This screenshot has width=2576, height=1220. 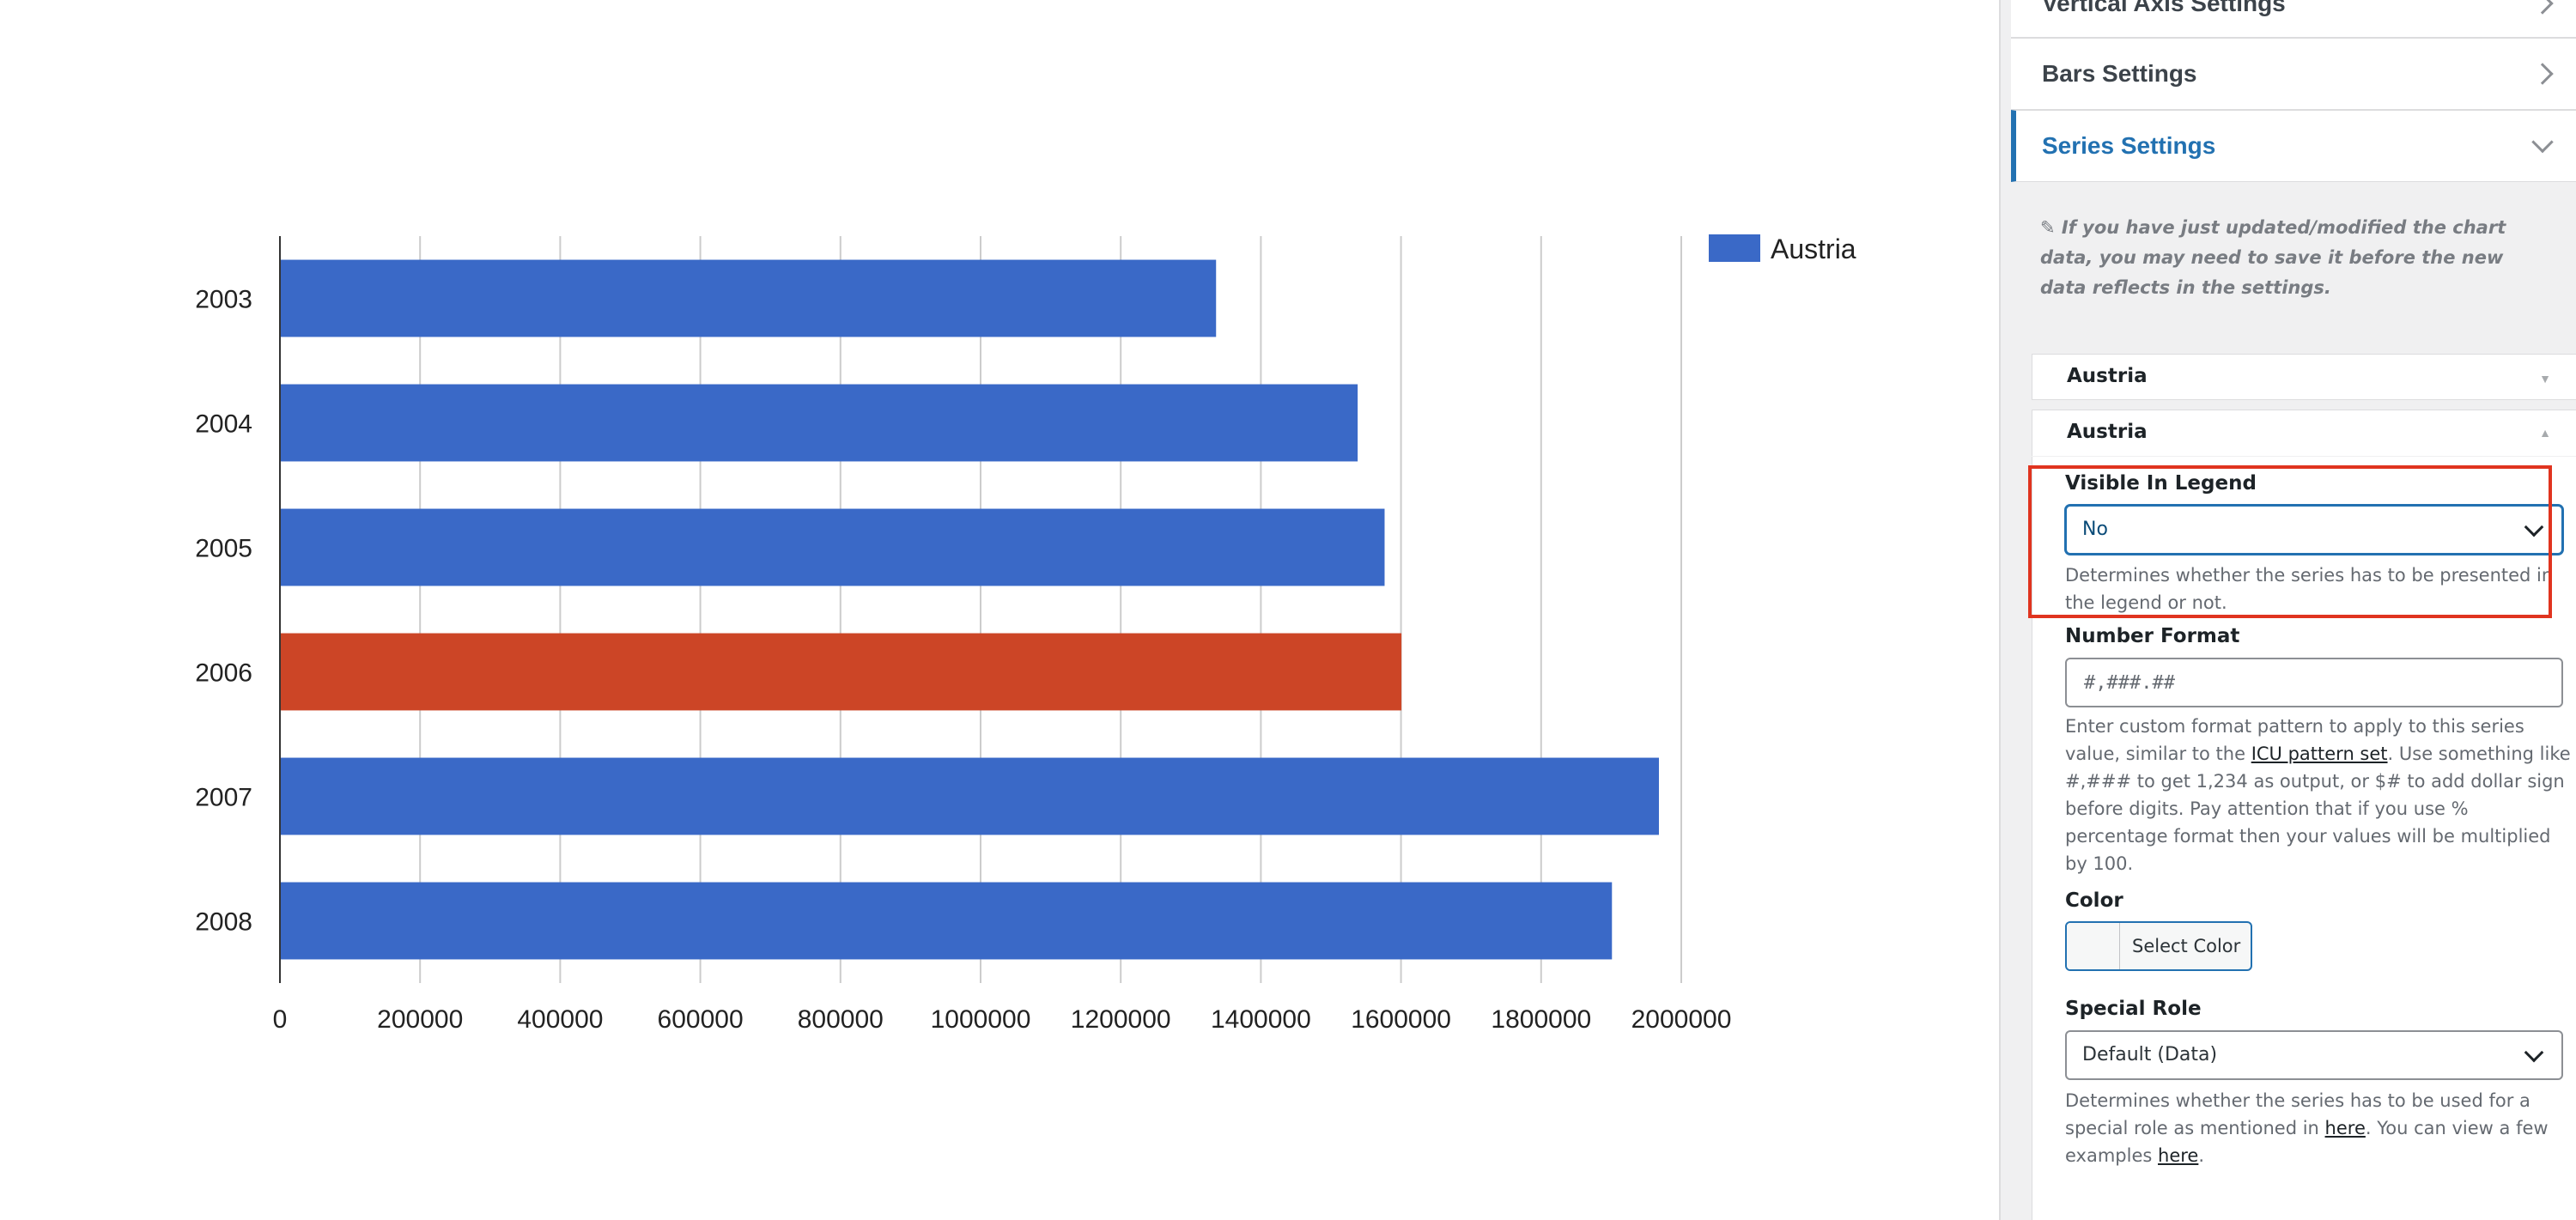 What do you see at coordinates (2314, 682) in the screenshot?
I see `number-format-input` at bounding box center [2314, 682].